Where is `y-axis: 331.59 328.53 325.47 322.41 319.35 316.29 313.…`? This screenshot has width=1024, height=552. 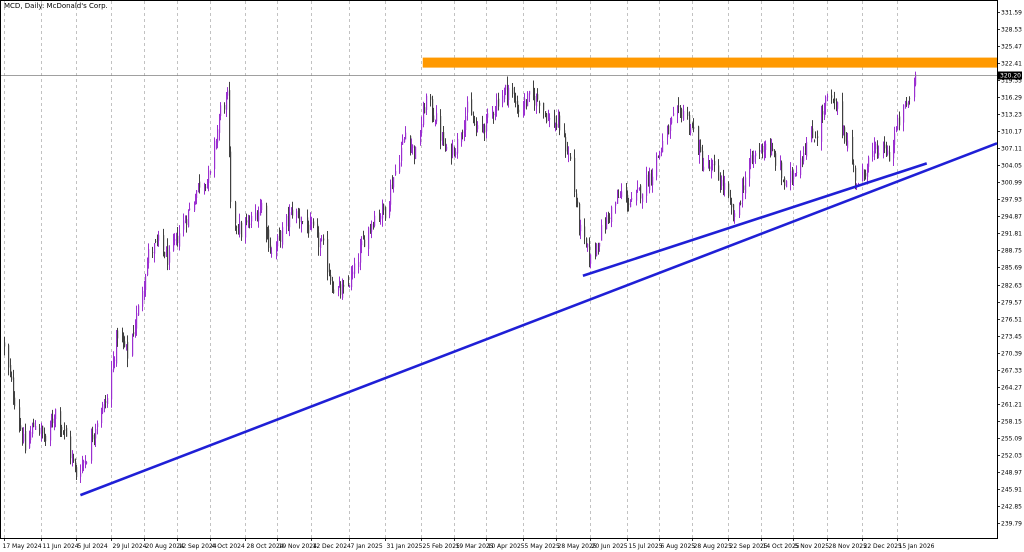
y-axis: 331.59 328.53 325.47 322.41 319.35 316.29 313.… is located at coordinates (1009, 269).